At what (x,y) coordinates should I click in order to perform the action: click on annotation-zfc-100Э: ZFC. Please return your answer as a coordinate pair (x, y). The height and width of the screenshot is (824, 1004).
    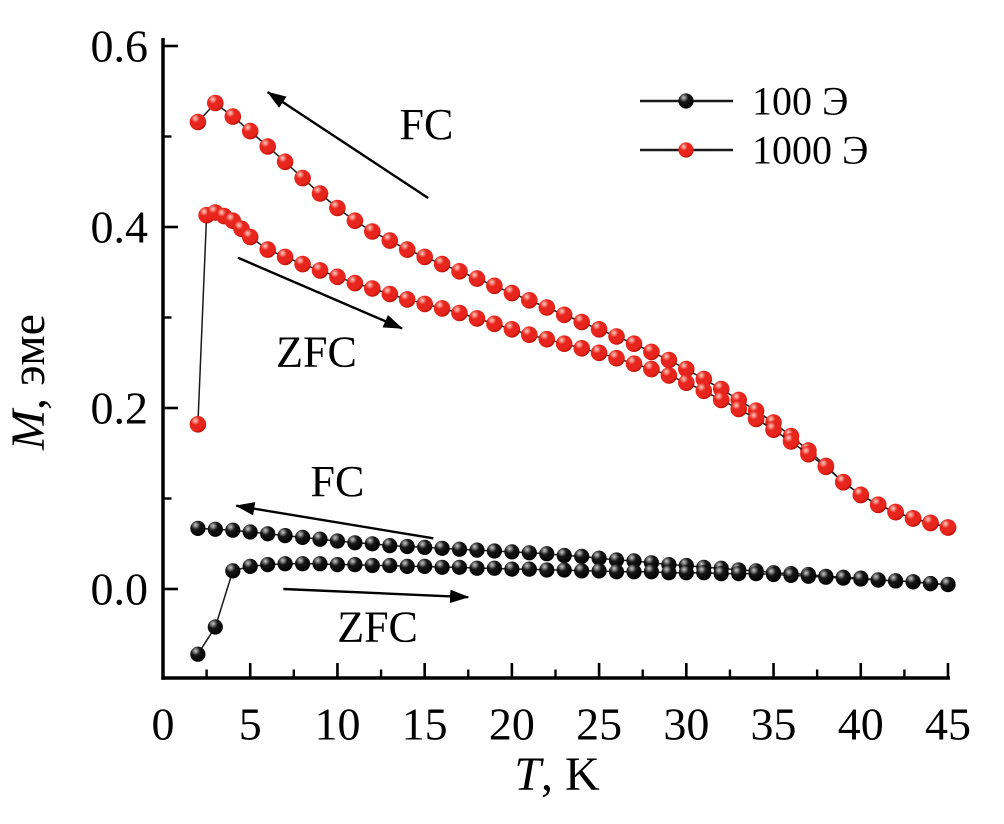
    Looking at the image, I should click on (376, 619).